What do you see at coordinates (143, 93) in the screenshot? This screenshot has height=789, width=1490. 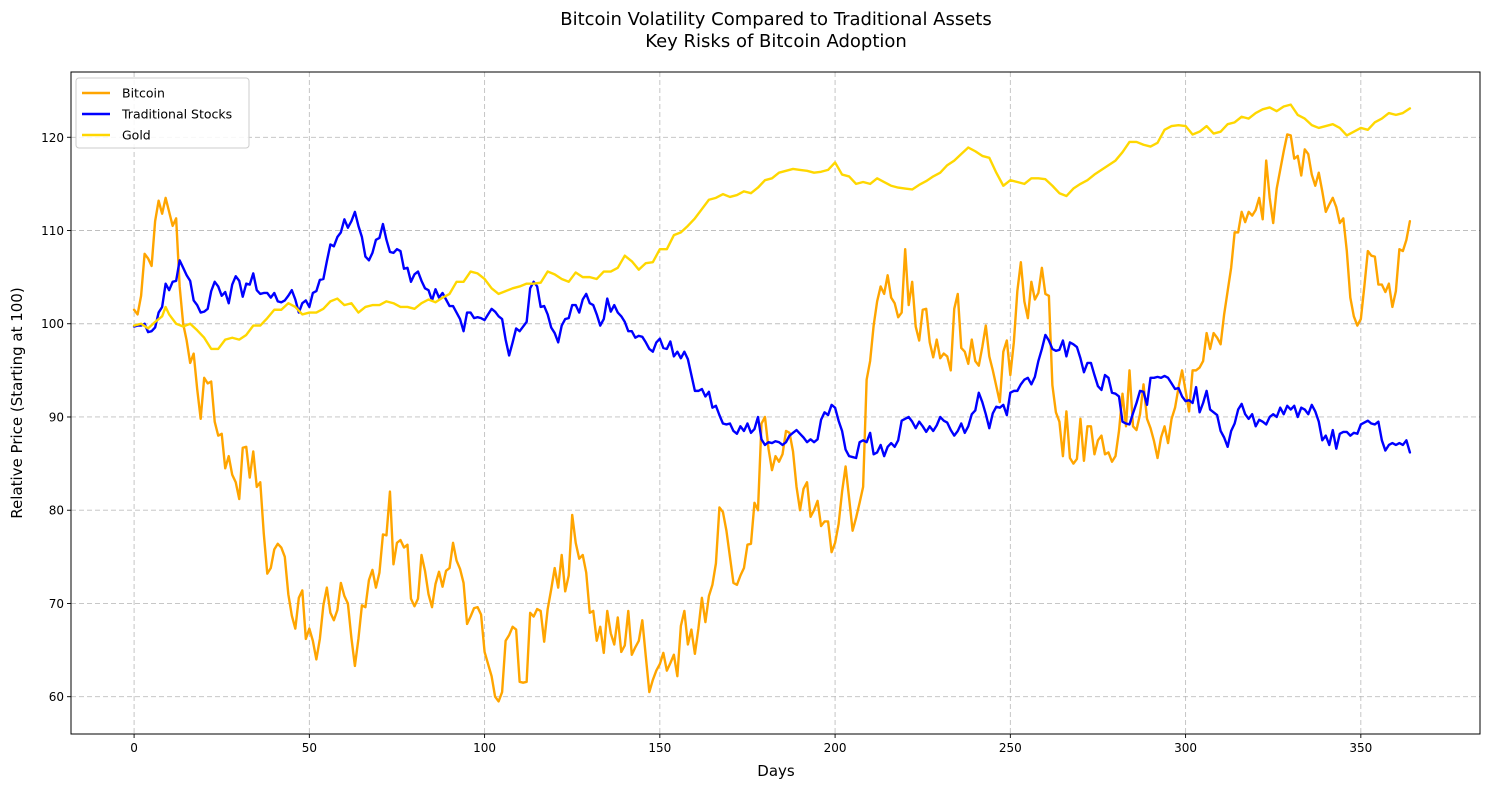 I see `legend-label-bitcoin: Bitcoin` at bounding box center [143, 93].